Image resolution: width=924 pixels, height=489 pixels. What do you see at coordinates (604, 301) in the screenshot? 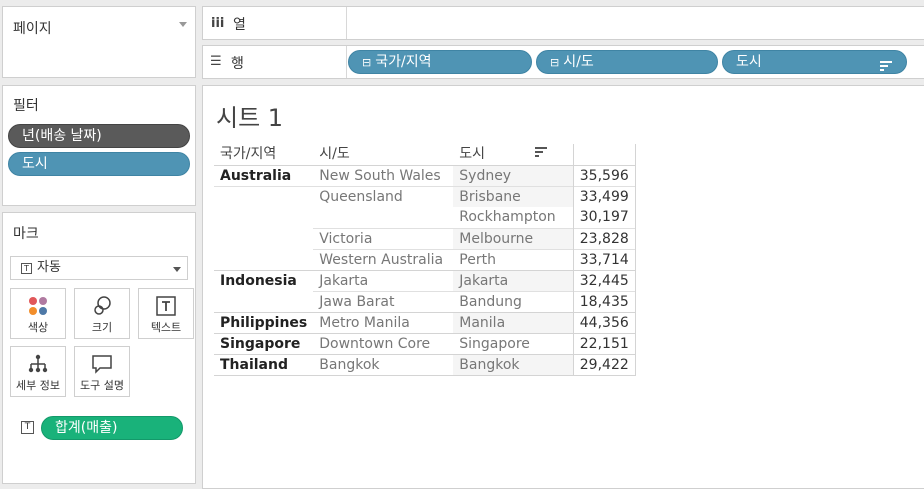
I see `cell-value: 18,435` at bounding box center [604, 301].